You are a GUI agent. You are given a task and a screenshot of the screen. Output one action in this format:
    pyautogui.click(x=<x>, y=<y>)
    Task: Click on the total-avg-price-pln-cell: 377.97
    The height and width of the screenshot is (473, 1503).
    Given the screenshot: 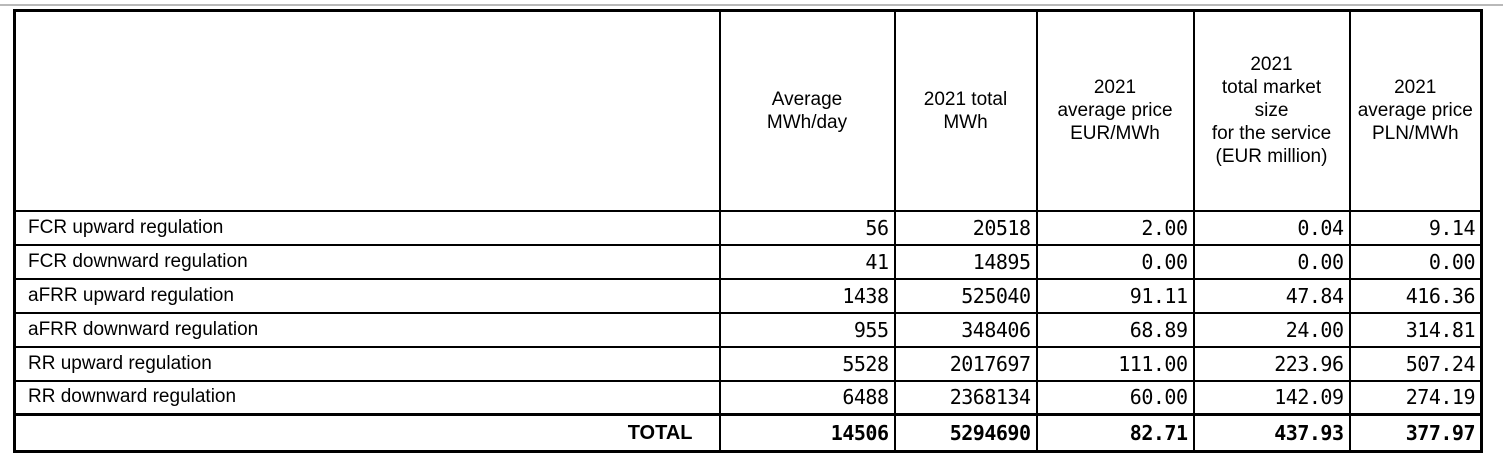 What is the action you would take?
    pyautogui.click(x=1415, y=433)
    